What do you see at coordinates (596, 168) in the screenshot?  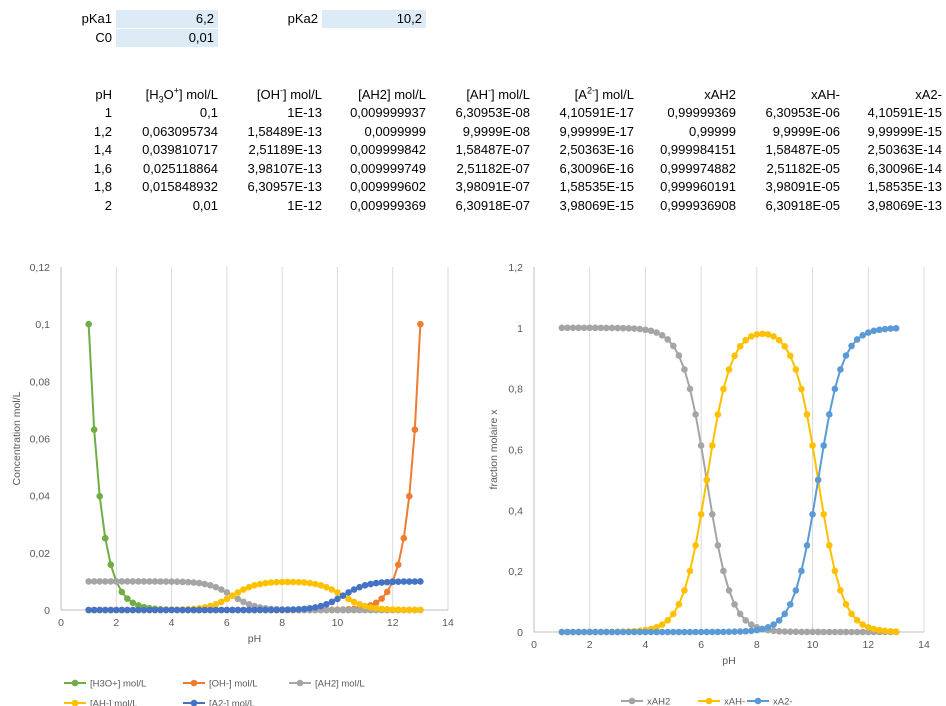 I see `cell-a2: 6,30096E-16` at bounding box center [596, 168].